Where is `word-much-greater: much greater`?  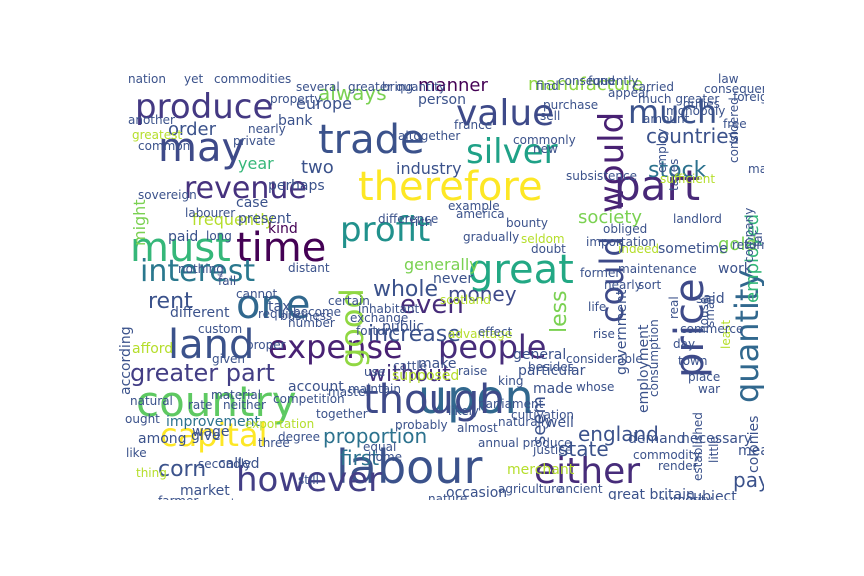 word-much-greater: much greater is located at coordinates (678, 99).